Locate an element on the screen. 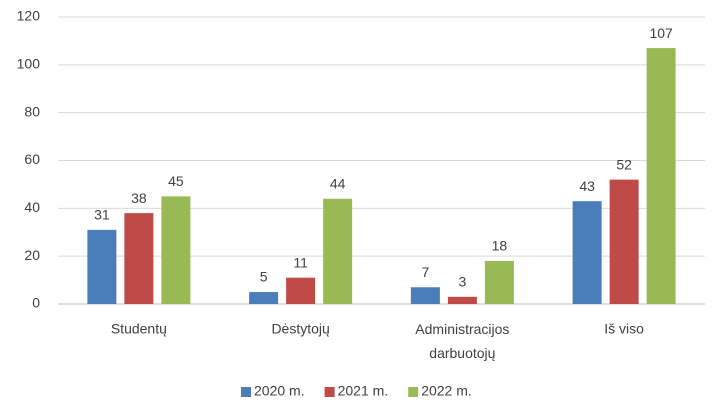  y-tick-label: 20 is located at coordinates (32, 255).